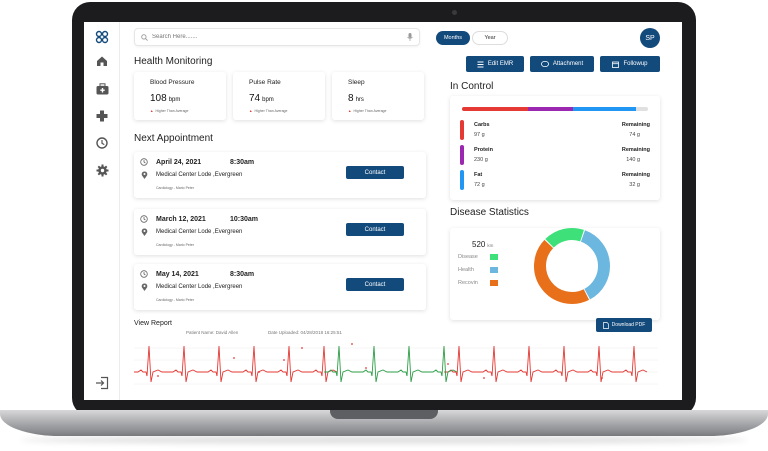  I want to click on in-control-title: In Control, so click(472, 86).